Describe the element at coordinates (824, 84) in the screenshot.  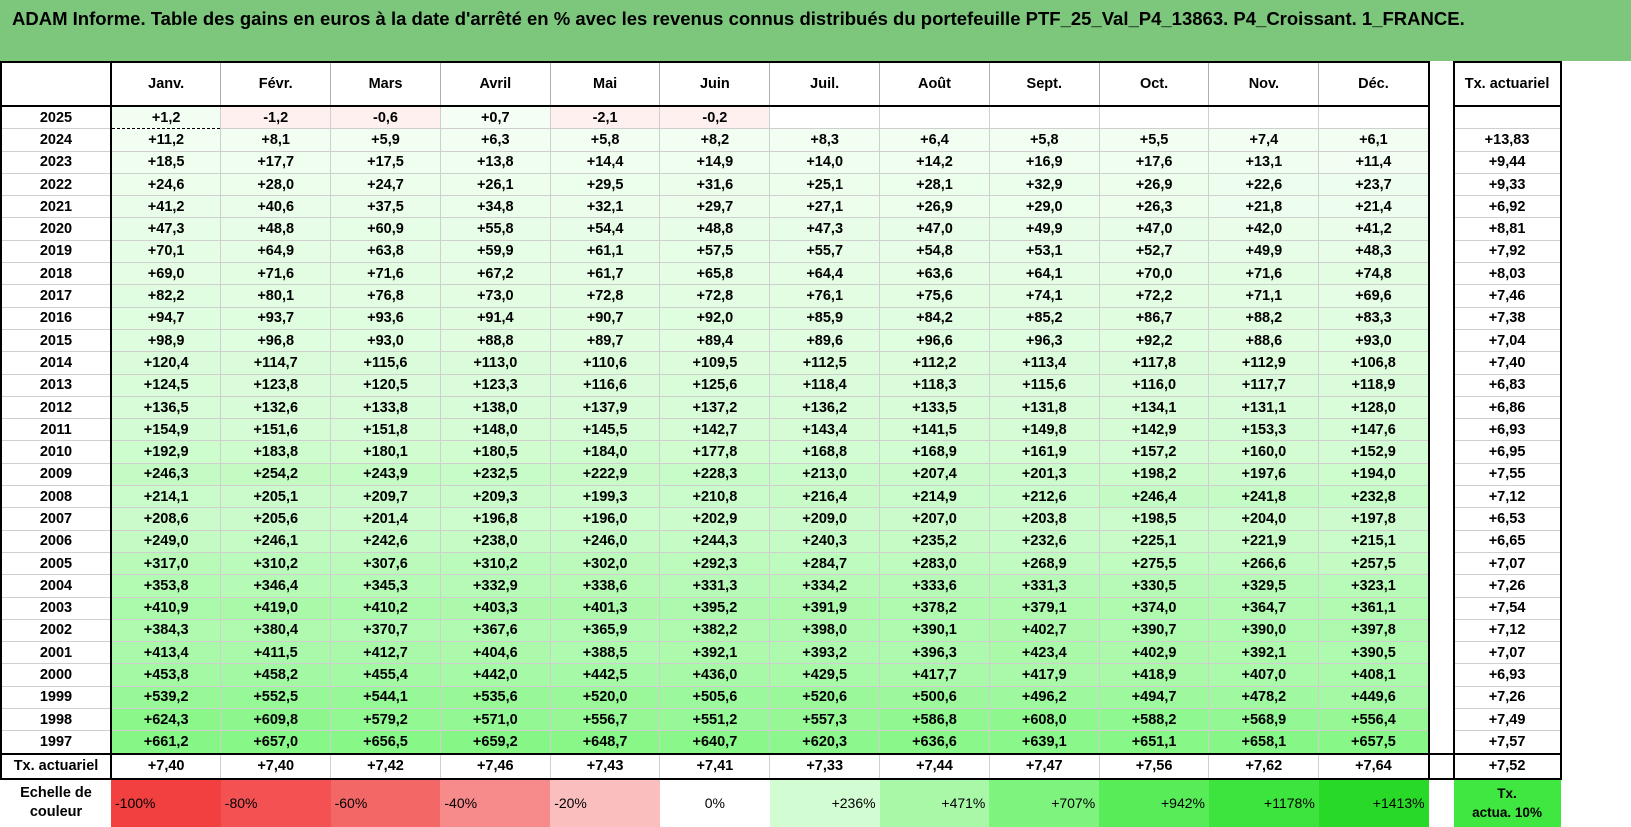
I see `month-header: Juil.` at that location.